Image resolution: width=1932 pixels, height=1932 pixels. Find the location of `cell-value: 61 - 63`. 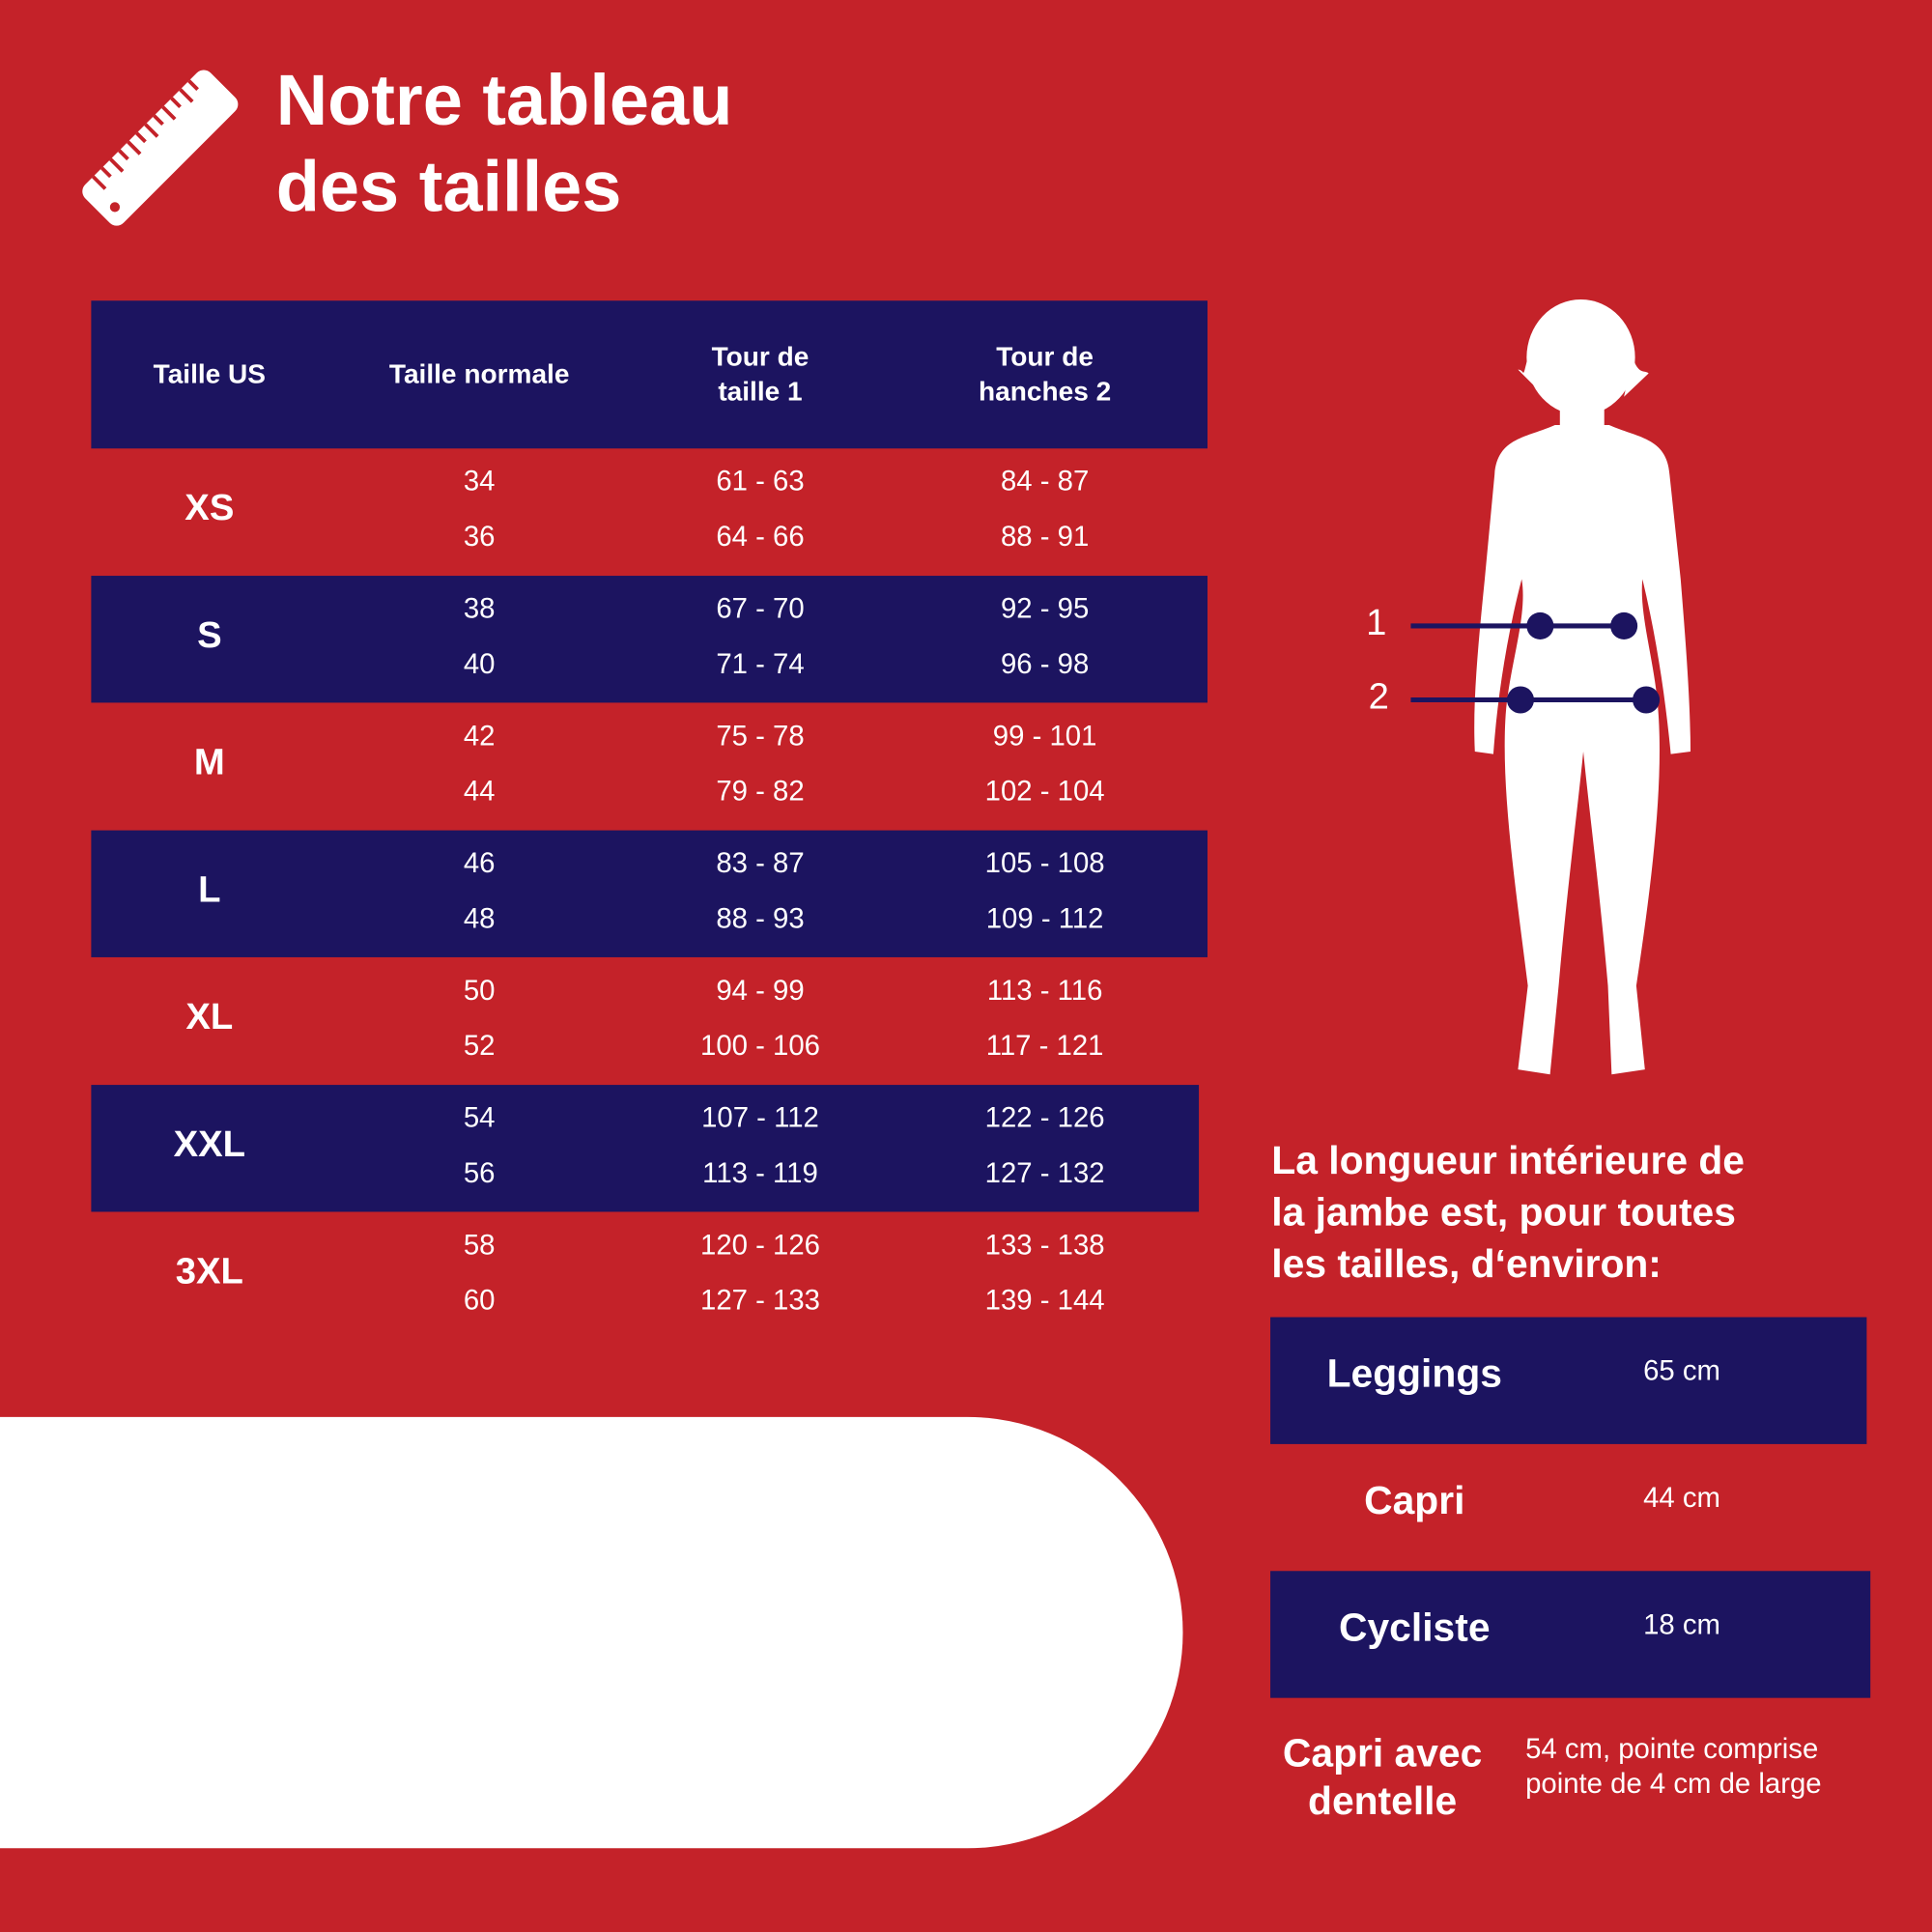

cell-value: 61 - 63 is located at coordinates (760, 481).